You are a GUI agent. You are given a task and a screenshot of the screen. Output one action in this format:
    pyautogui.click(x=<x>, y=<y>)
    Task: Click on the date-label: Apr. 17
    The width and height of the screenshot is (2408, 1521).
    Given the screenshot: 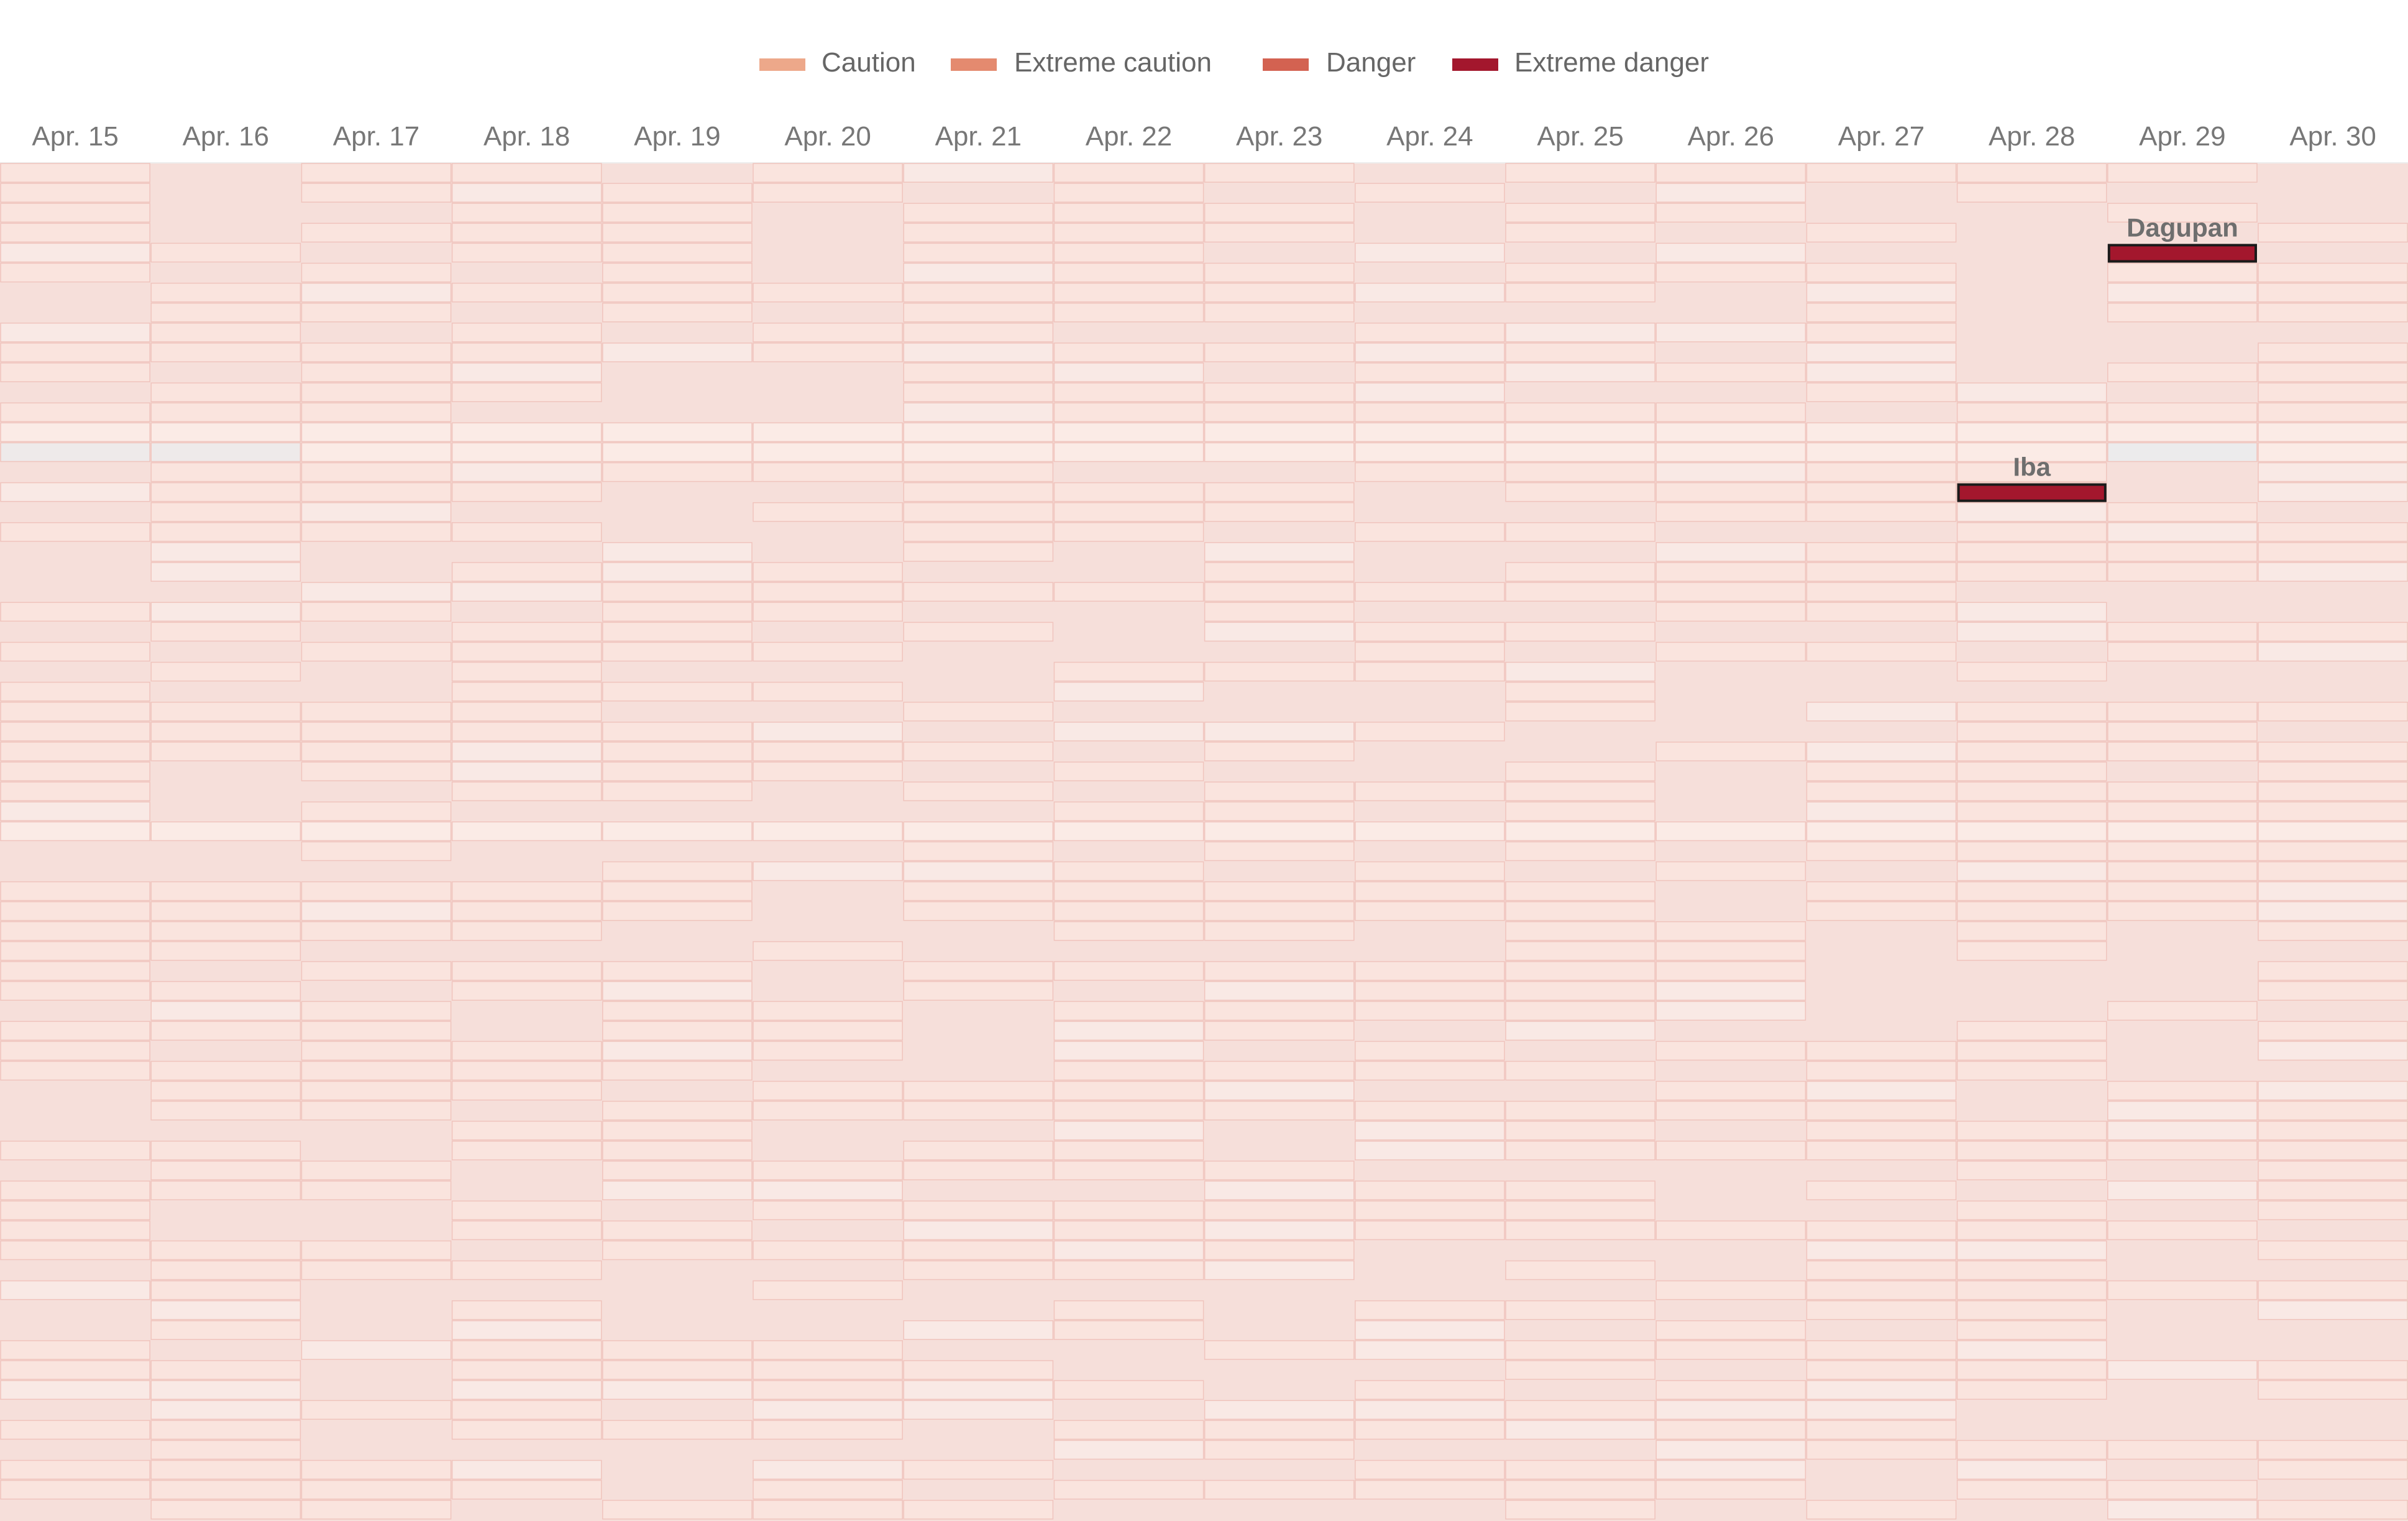 What is the action you would take?
    pyautogui.click(x=376, y=136)
    